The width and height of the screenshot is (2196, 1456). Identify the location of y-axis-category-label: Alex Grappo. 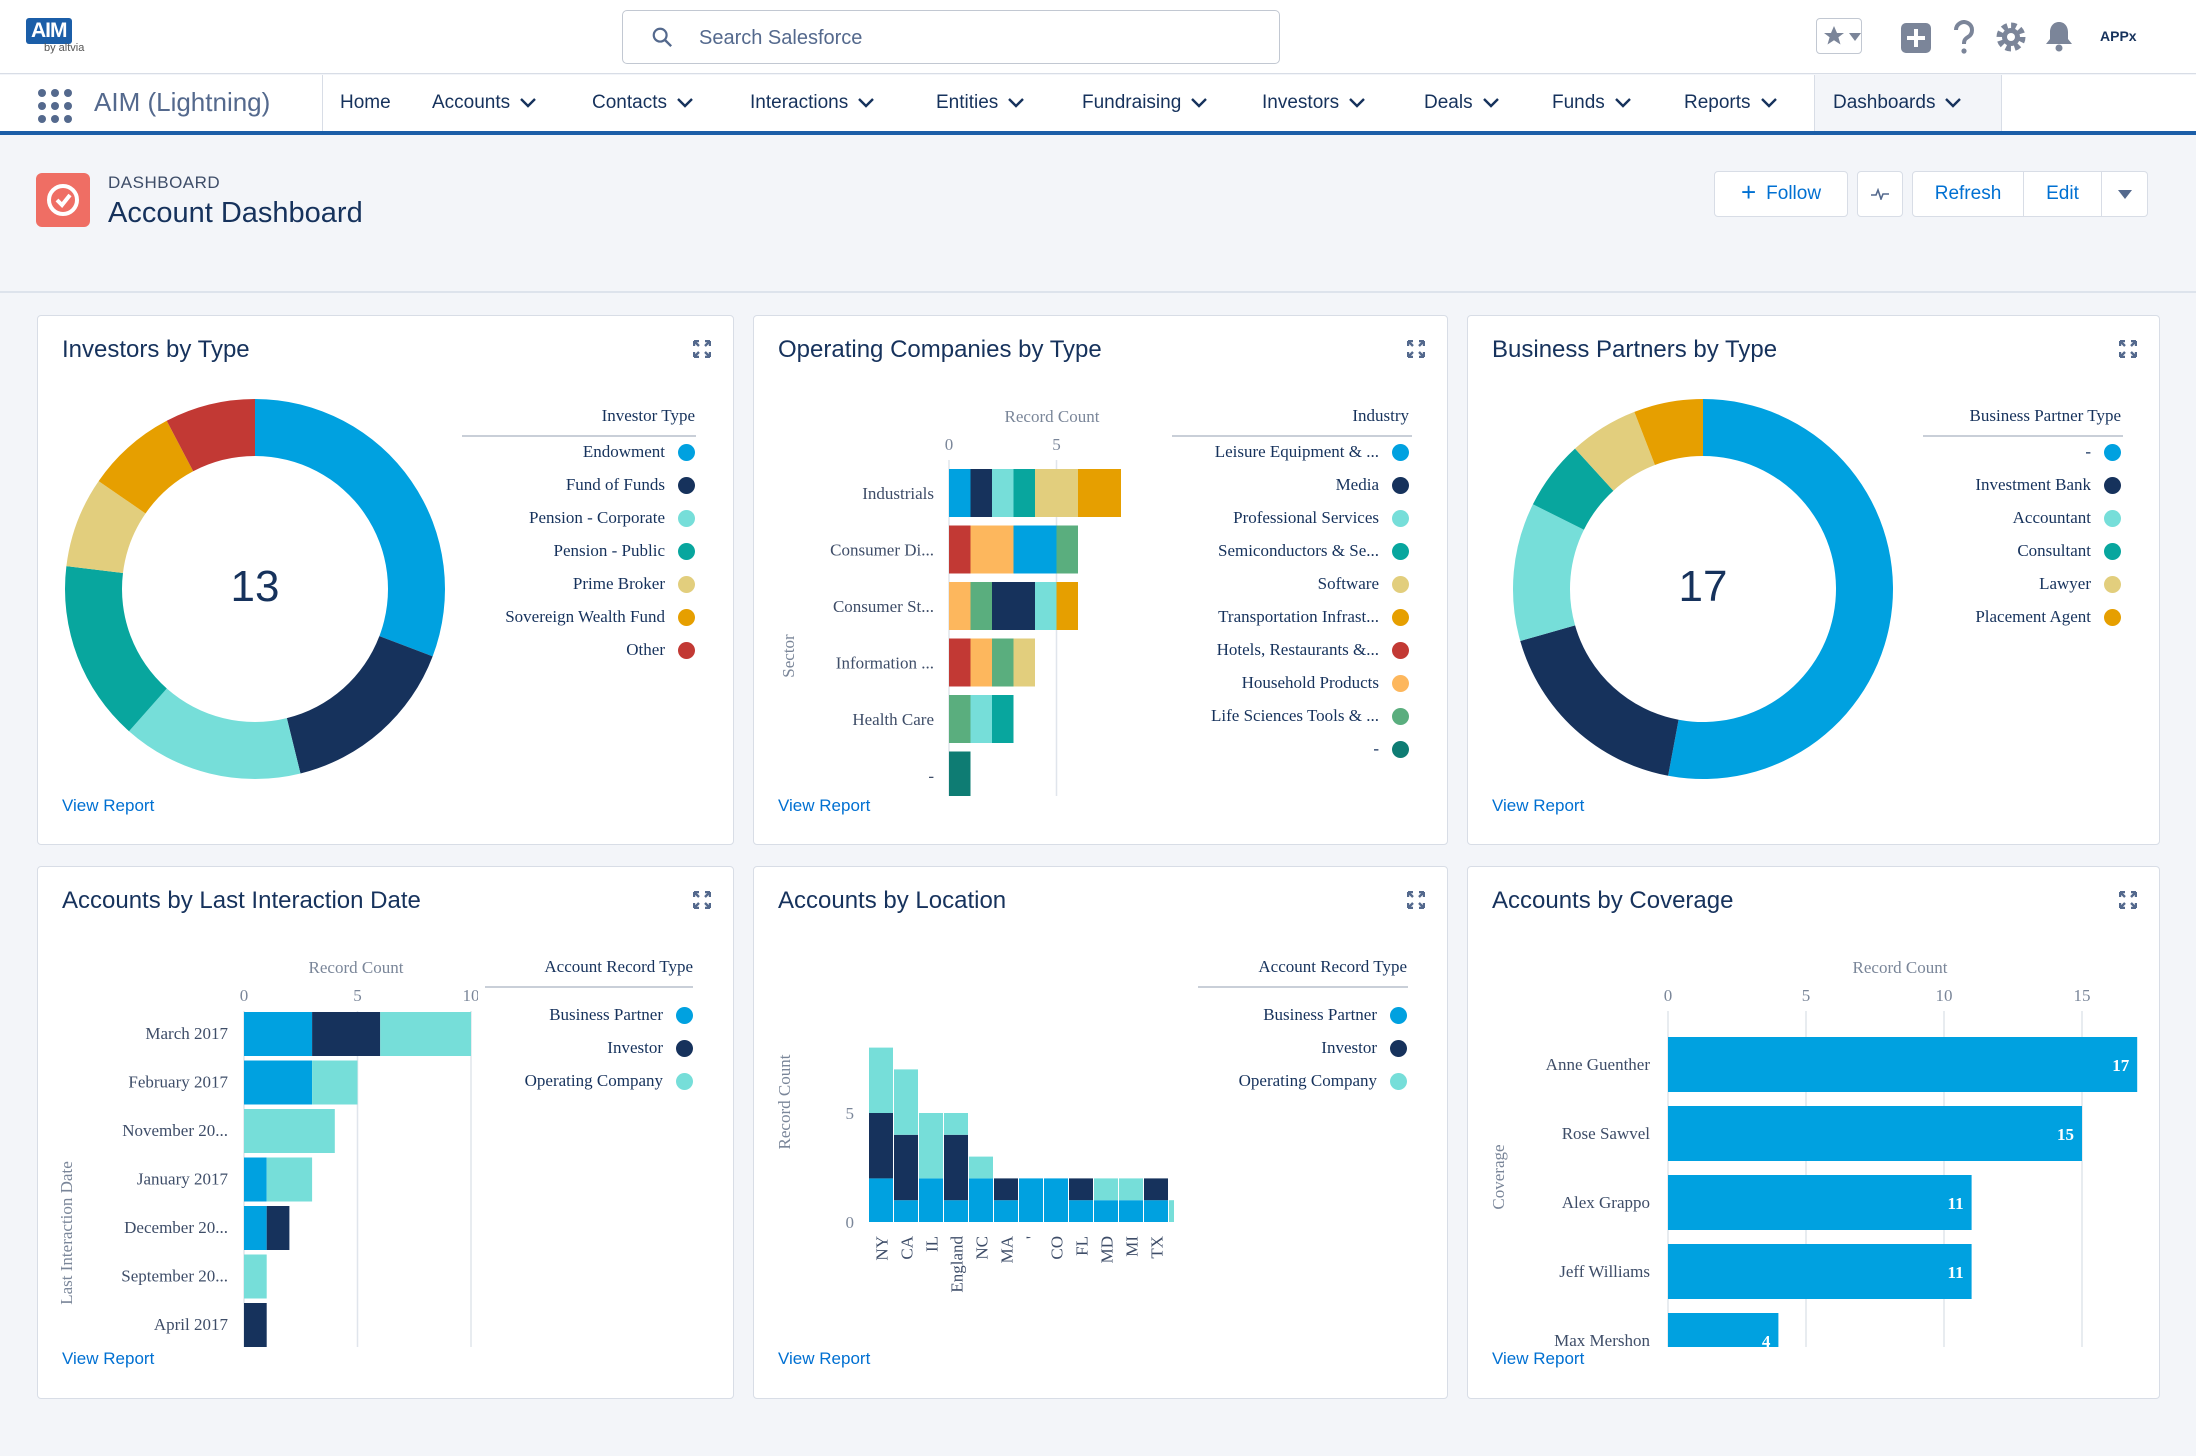
(1606, 1202).